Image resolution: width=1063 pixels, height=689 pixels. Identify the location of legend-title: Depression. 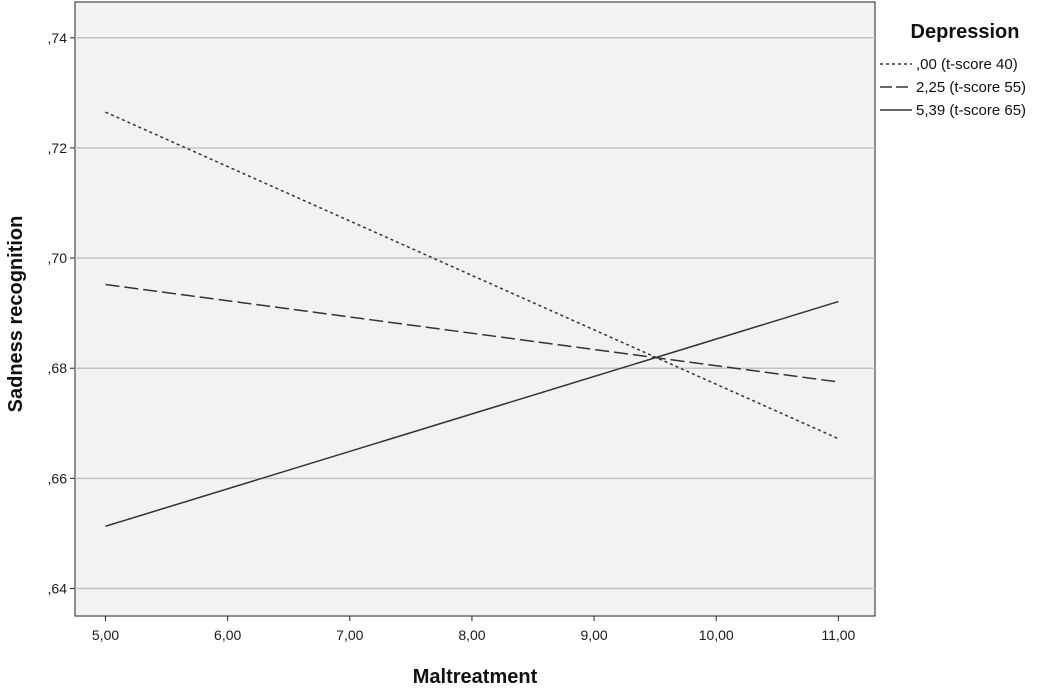
(965, 32).